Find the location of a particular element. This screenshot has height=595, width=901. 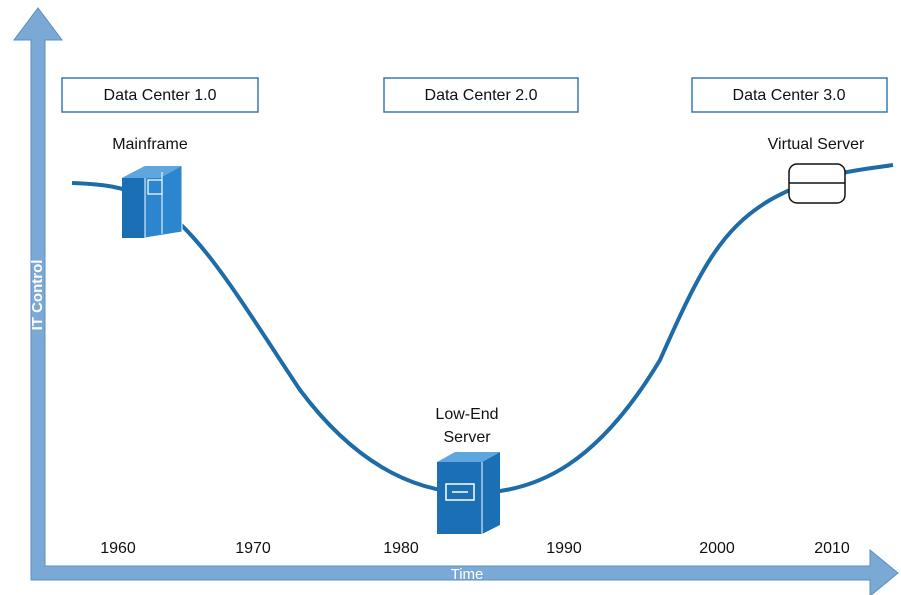

stage-label: Data Center 1.0 is located at coordinates (160, 95).